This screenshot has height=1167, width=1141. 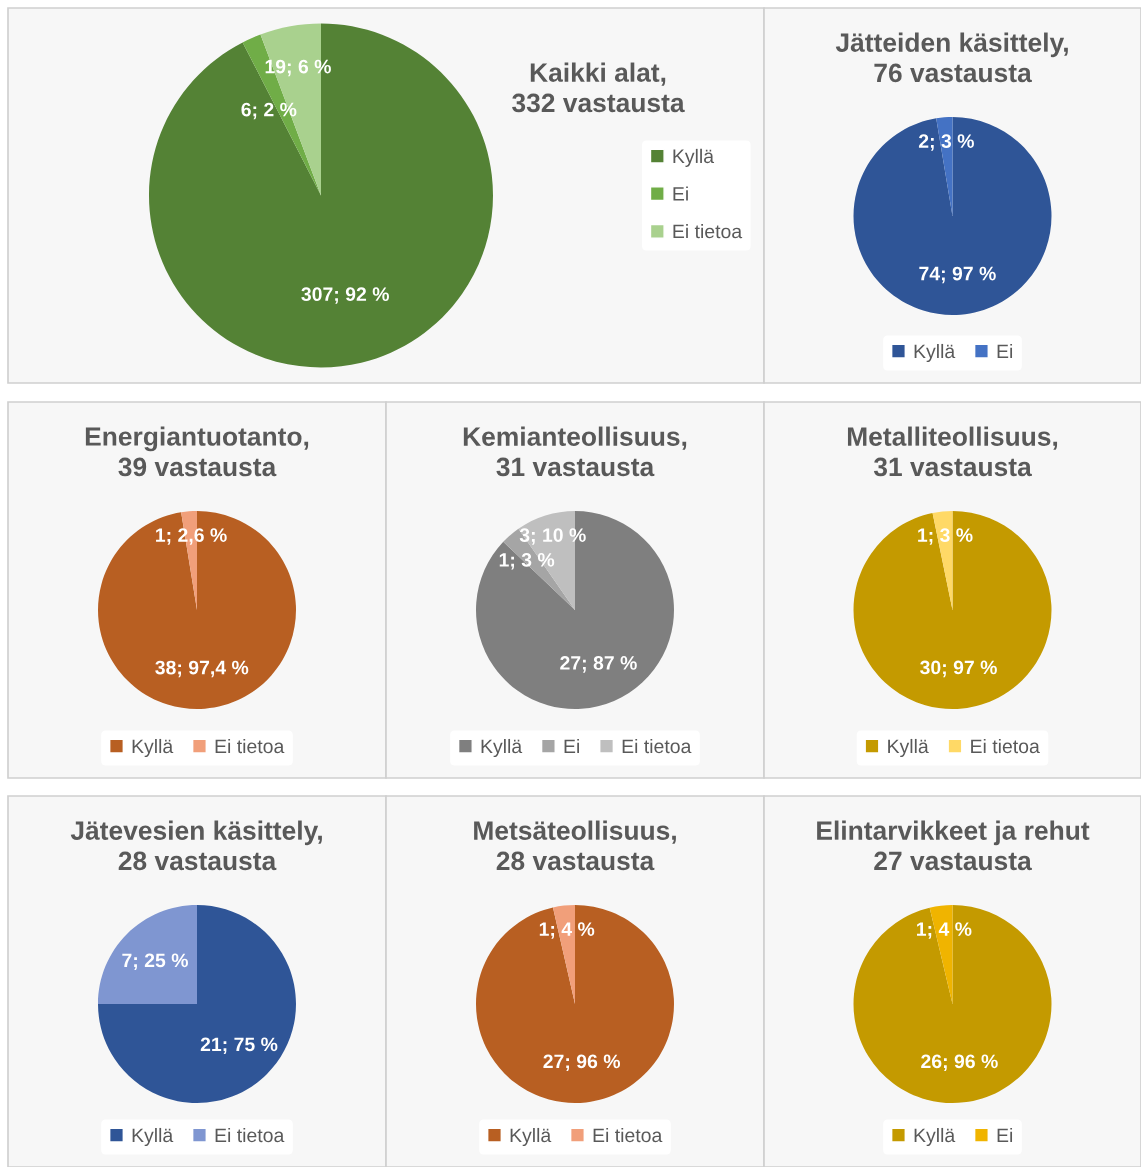 What do you see at coordinates (239, 1046) in the screenshot?
I see `data-label: 21; 75 %` at bounding box center [239, 1046].